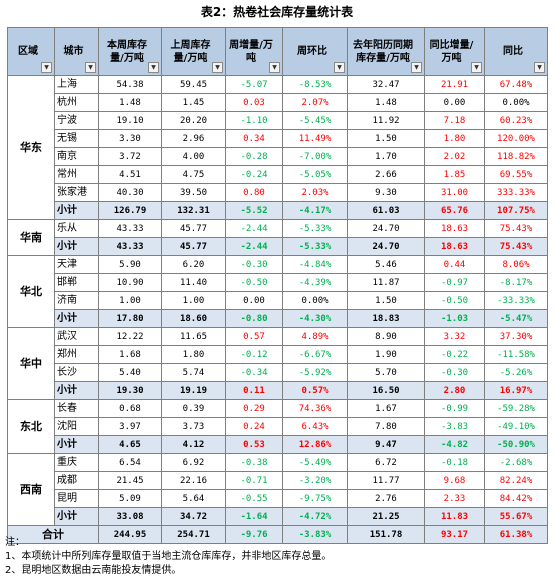  Describe the element at coordinates (386, 390) in the screenshot. I see `value-cell: 16.50` at that location.